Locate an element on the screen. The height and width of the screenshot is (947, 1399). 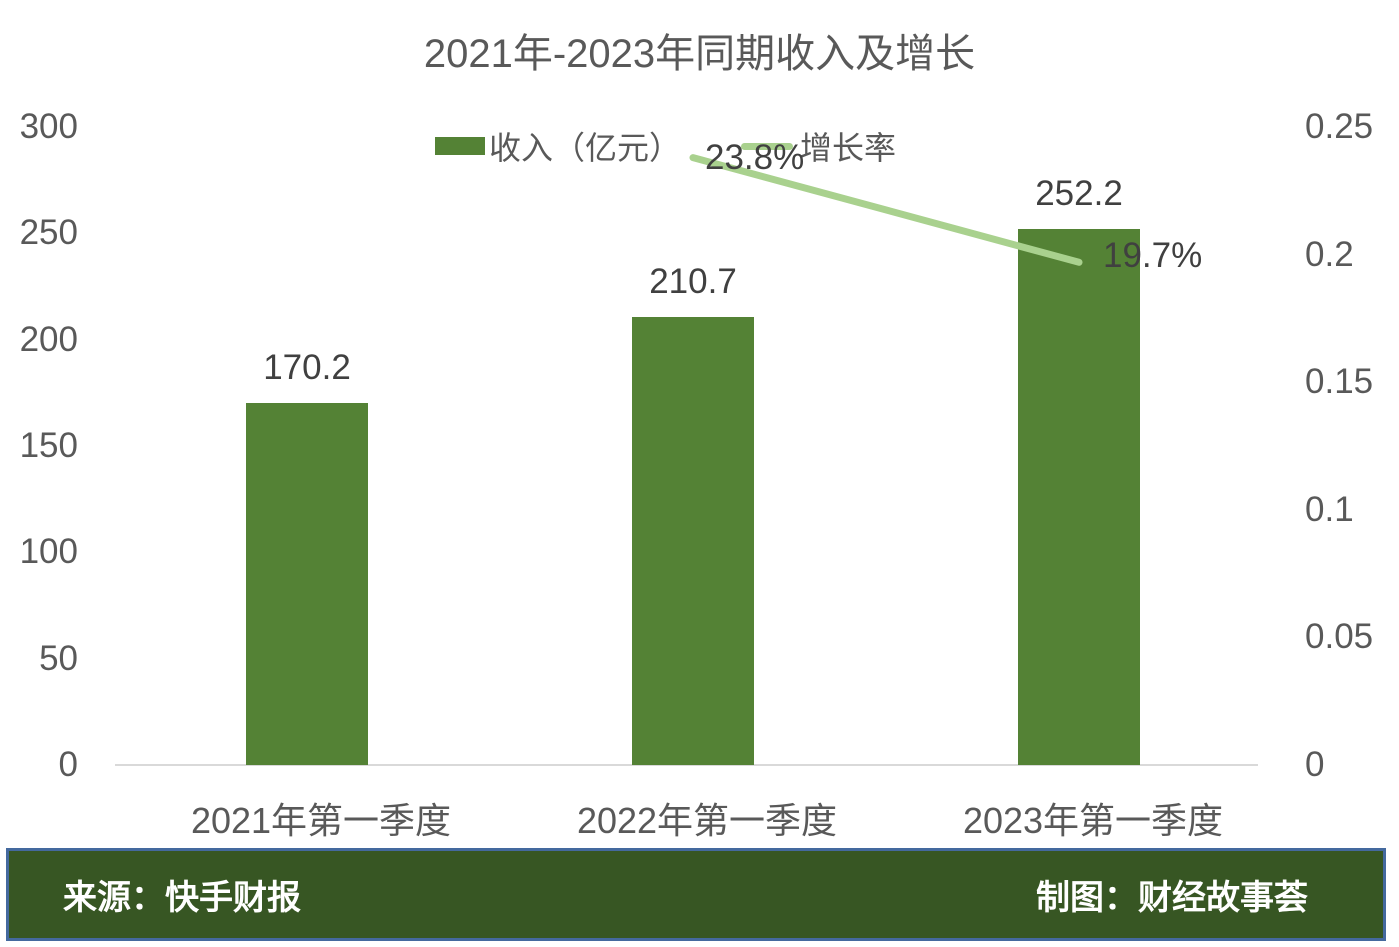
legend-item-revenue: 收入（亿元） is located at coordinates (558, 146).